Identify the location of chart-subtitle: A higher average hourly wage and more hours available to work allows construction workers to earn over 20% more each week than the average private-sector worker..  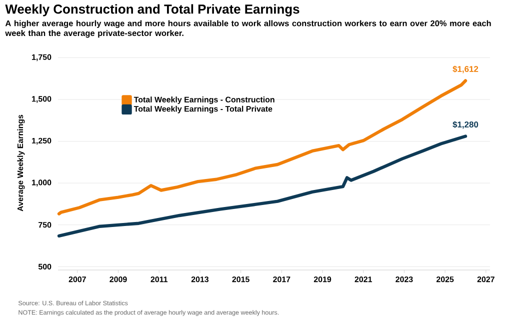
(248, 29).